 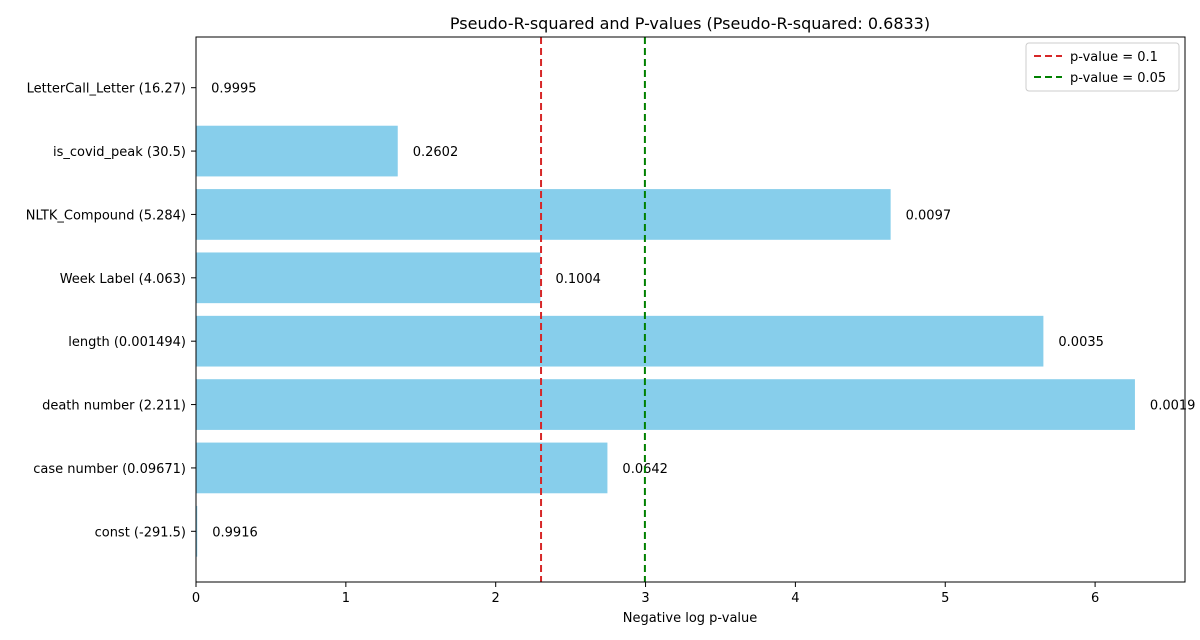 What do you see at coordinates (1095, 598) in the screenshot?
I see `x-tick-label-6: 6` at bounding box center [1095, 598].